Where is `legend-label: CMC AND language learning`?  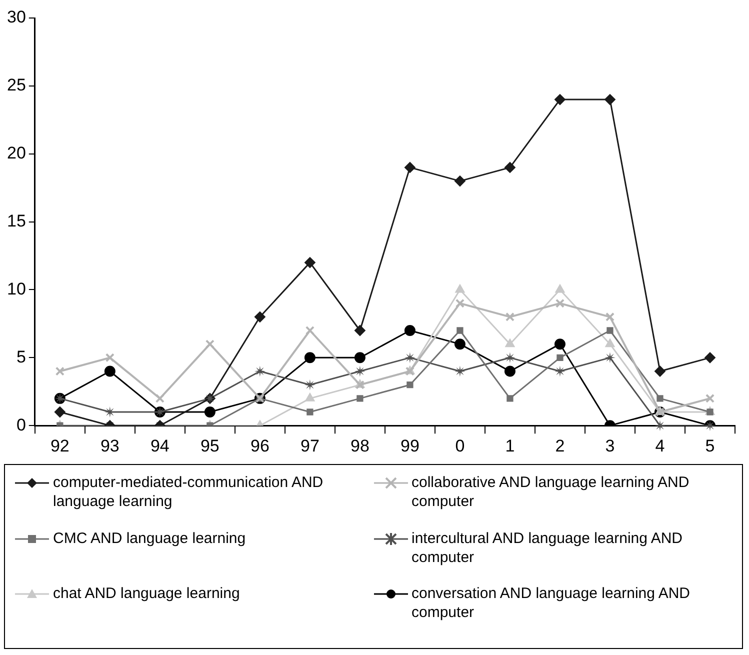
legend-label: CMC AND language learning is located at coordinates (149, 538).